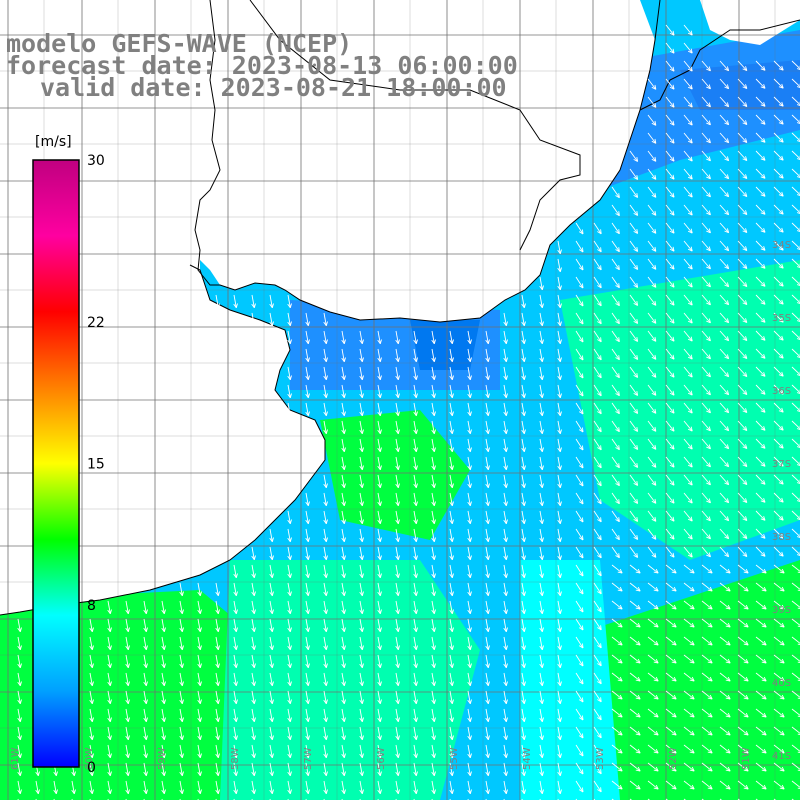 This screenshot has width=800, height=800. What do you see at coordinates (162, 758) in the screenshot?
I see `longitude-label: 59W` at bounding box center [162, 758].